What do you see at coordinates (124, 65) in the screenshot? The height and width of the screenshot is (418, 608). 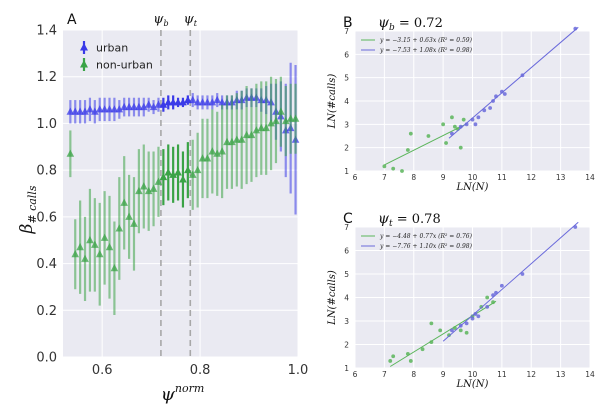 I see `legend-label: non-urban` at bounding box center [124, 65].